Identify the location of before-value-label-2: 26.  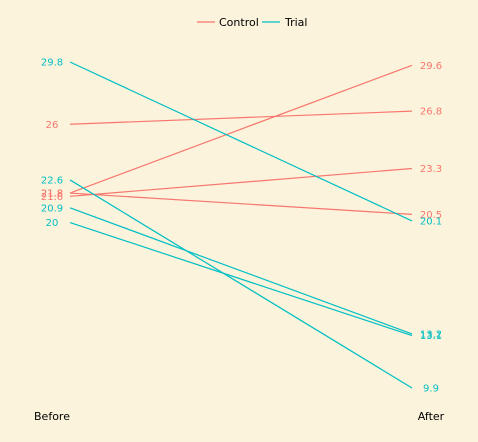
(52, 125).